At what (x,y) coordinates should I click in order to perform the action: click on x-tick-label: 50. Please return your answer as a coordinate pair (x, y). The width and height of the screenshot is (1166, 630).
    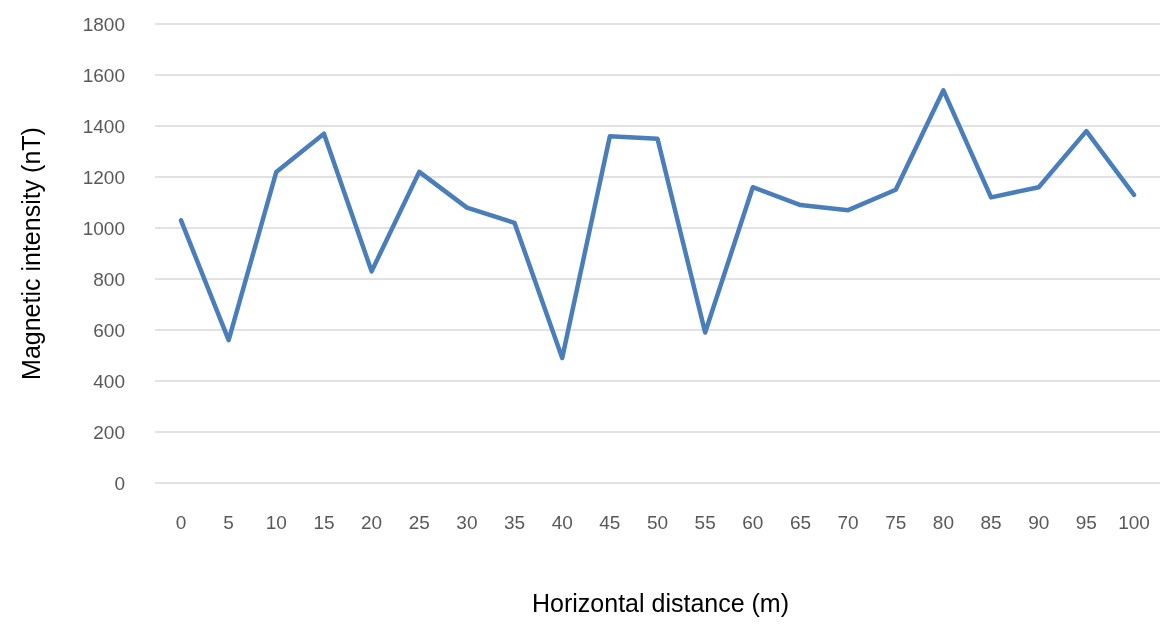
    Looking at the image, I should click on (657, 522).